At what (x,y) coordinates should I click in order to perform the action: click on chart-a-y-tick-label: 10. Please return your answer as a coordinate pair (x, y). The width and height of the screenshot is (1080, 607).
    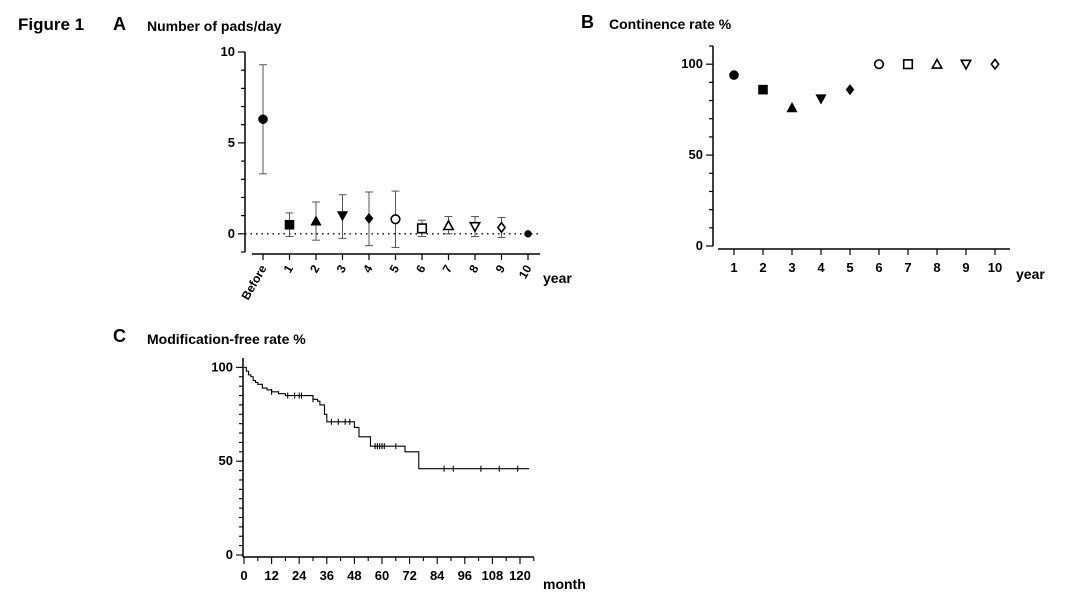
    Looking at the image, I should click on (228, 51).